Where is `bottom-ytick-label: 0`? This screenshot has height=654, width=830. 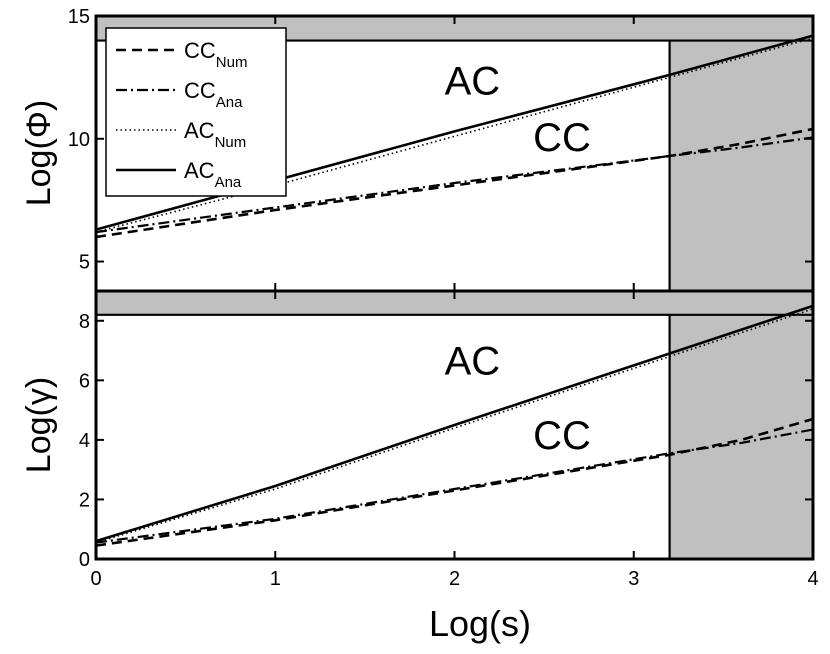 bottom-ytick-label: 0 is located at coordinates (84, 560).